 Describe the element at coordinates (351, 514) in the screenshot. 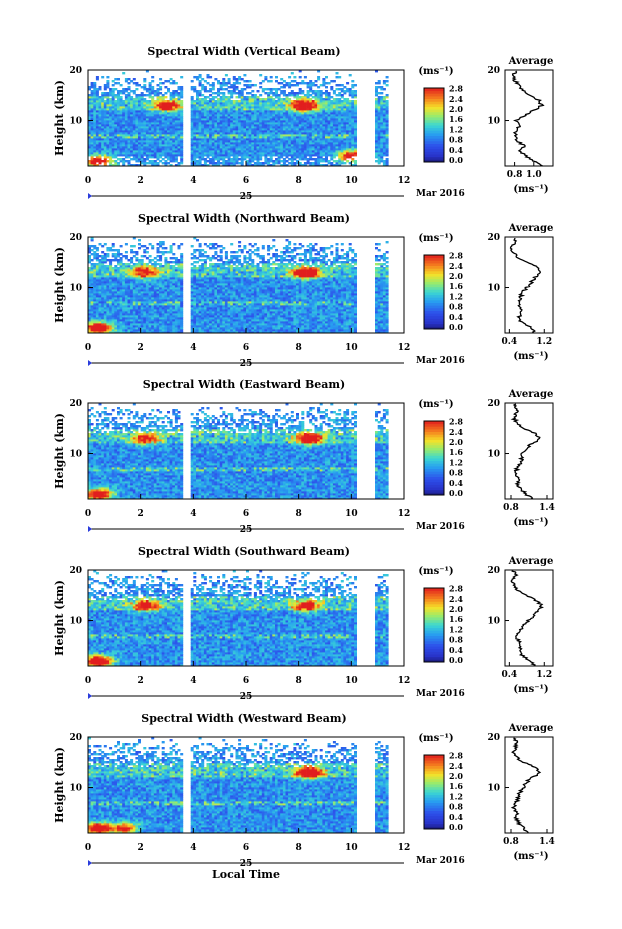

I see `x-tick-label: 10` at that location.